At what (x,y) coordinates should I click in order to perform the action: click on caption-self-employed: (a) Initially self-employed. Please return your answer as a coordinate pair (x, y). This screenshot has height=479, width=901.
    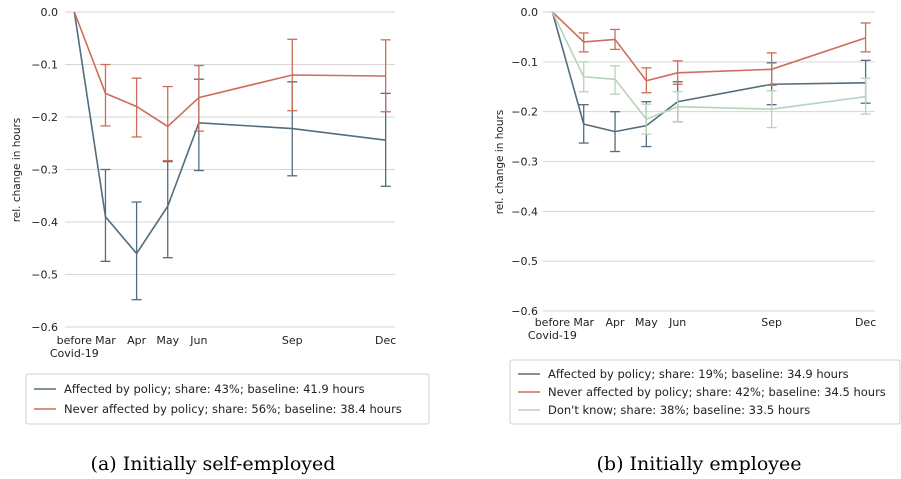
    Looking at the image, I should click on (213, 464).